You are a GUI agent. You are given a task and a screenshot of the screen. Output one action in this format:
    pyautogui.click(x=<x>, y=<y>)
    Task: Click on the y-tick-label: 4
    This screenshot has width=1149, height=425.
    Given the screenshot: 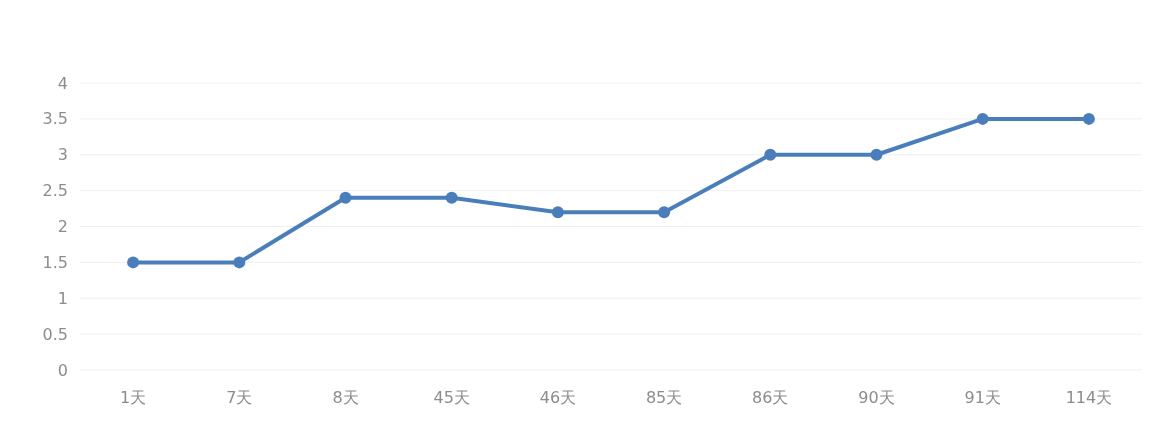 What is the action you would take?
    pyautogui.click(x=62, y=83)
    